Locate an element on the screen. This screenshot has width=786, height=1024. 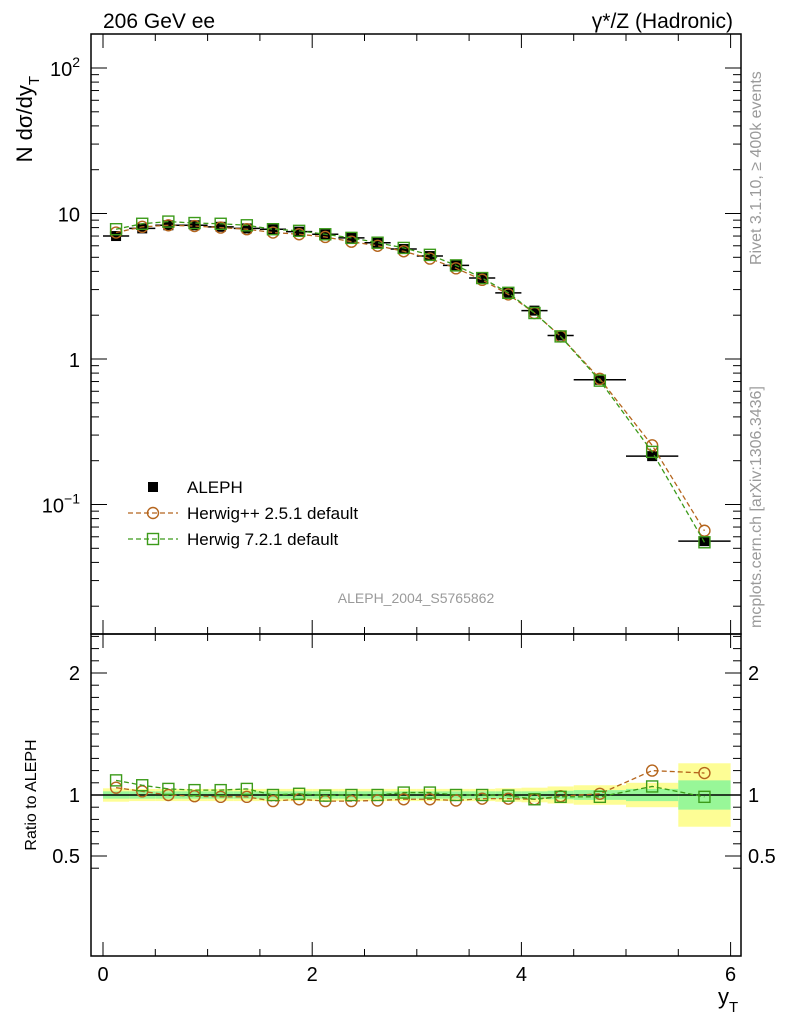
legend-entry: Herwig++ 2.5.1 default is located at coordinates (243, 513).